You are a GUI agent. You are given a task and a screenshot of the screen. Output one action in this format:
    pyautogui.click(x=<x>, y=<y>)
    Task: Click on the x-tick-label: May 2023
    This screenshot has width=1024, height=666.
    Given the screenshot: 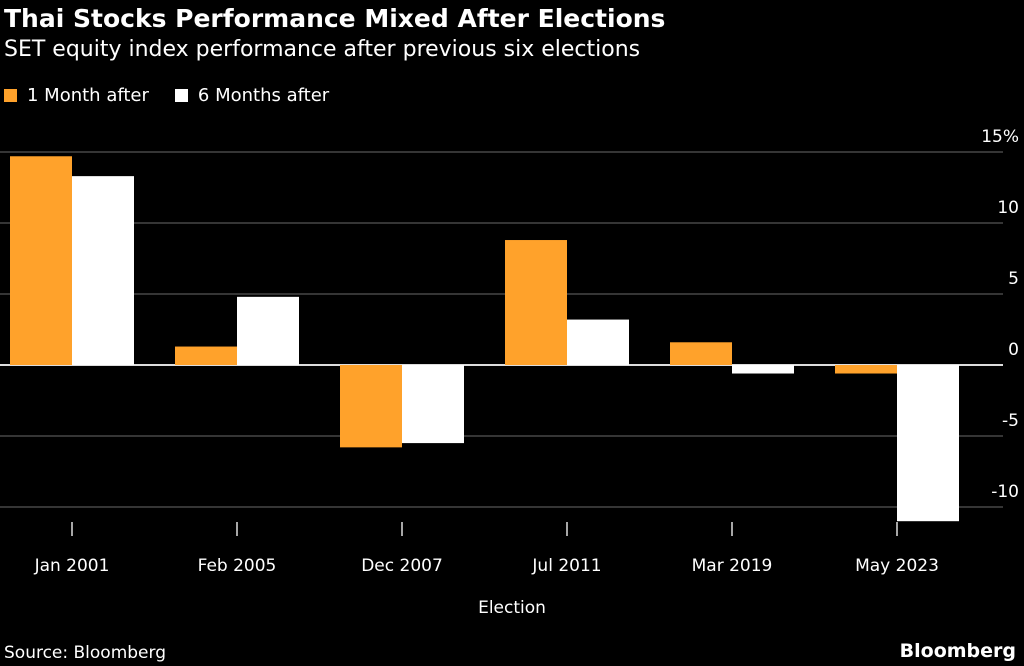 What is the action you would take?
    pyautogui.click(x=897, y=566)
    